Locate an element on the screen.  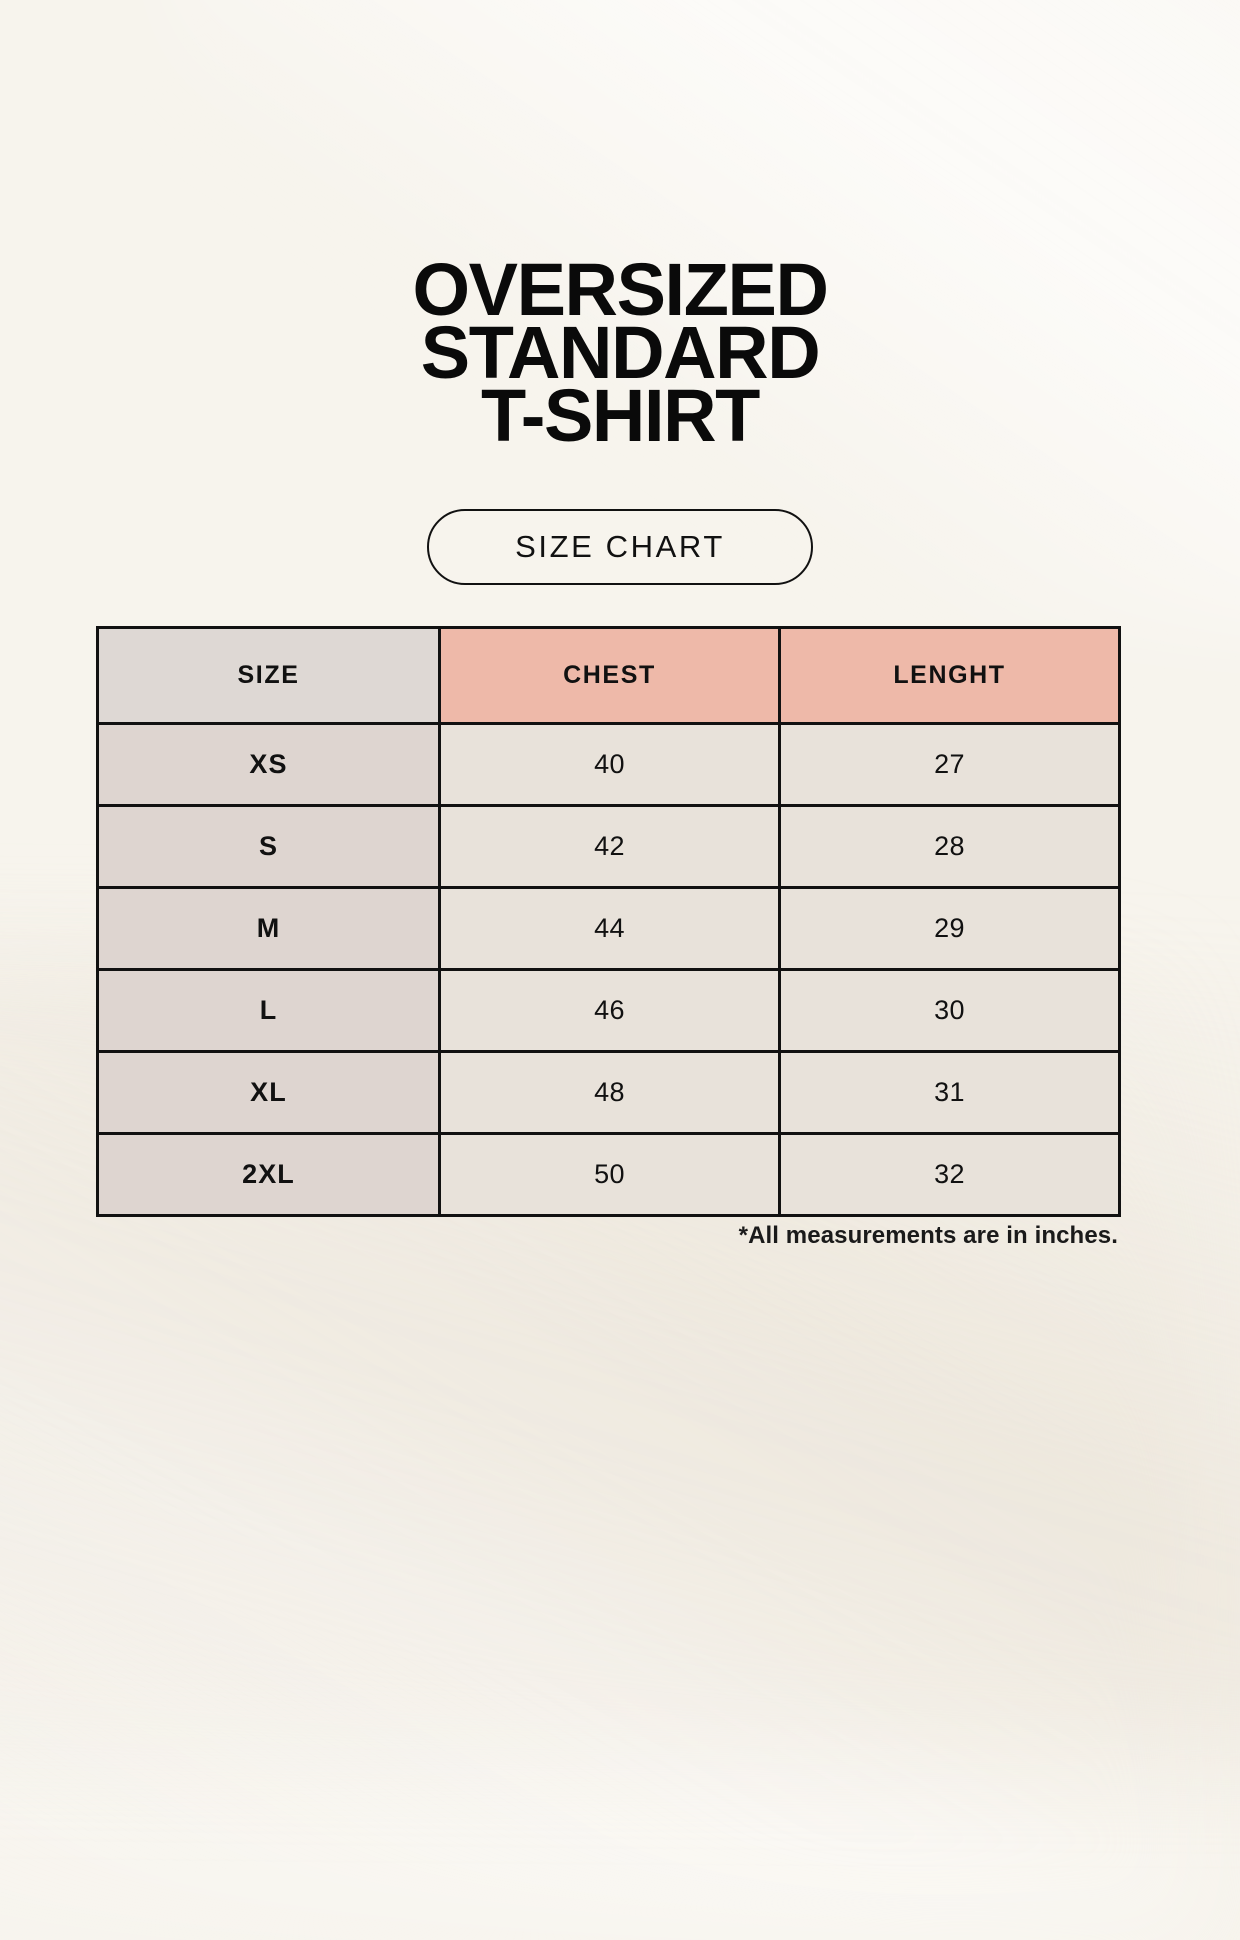
table-row: XS 40 27 is located at coordinates (608, 764).